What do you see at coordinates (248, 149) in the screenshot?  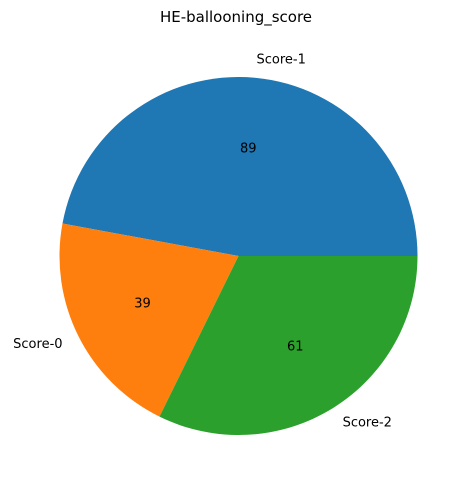 I see `value-label-score-1: 89` at bounding box center [248, 149].